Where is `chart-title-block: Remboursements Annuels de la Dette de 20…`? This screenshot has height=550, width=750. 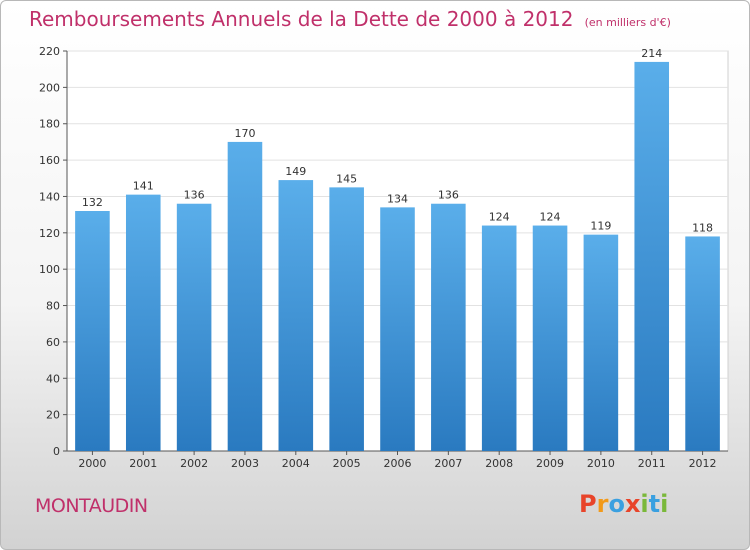
chart-title-block: Remboursements Annuels de la Dette de 20… is located at coordinates (350, 19).